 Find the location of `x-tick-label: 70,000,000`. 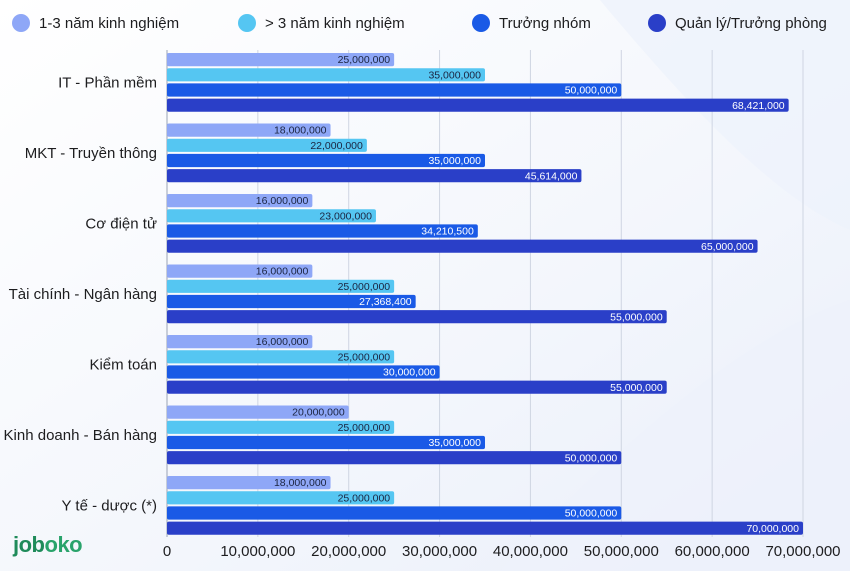

x-tick-label: 70,000,000 is located at coordinates (802, 551).